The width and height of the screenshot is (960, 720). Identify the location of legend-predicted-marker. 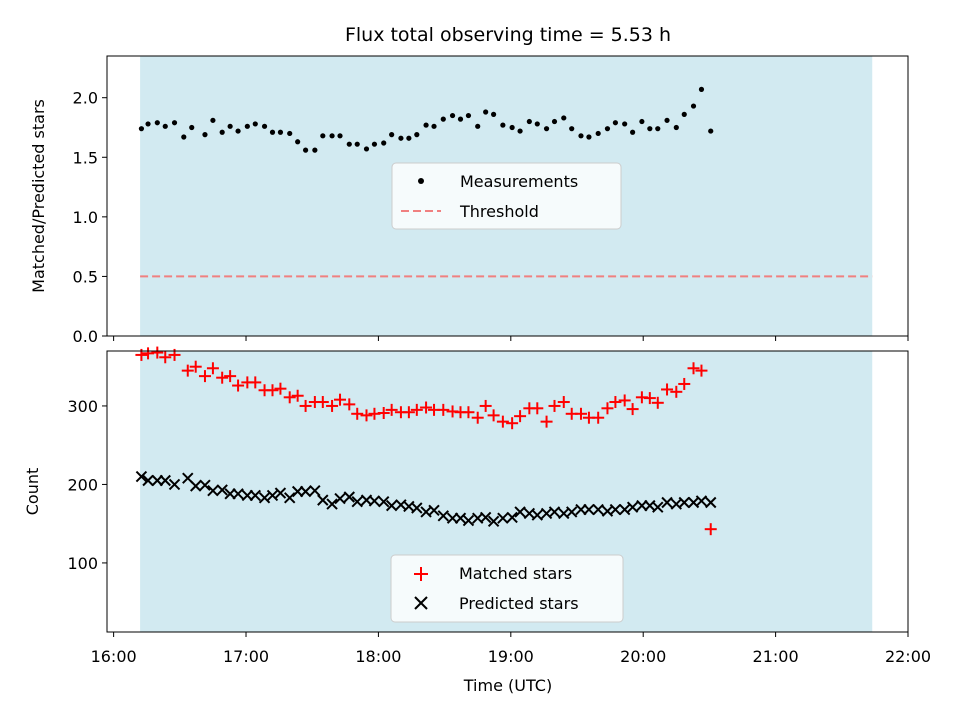
(421, 603).